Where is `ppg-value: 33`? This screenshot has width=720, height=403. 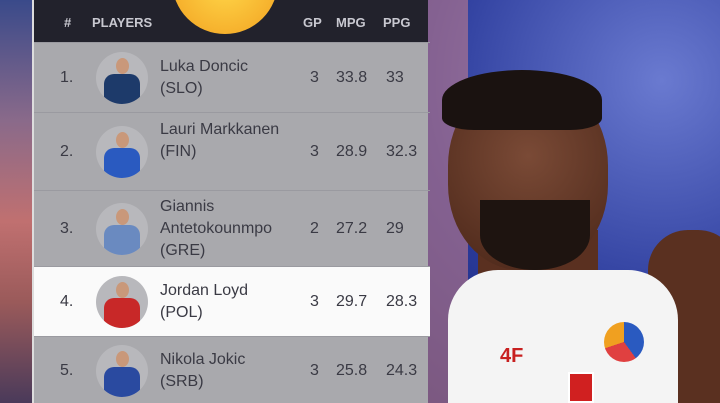 ppg-value: 33 is located at coordinates (395, 77).